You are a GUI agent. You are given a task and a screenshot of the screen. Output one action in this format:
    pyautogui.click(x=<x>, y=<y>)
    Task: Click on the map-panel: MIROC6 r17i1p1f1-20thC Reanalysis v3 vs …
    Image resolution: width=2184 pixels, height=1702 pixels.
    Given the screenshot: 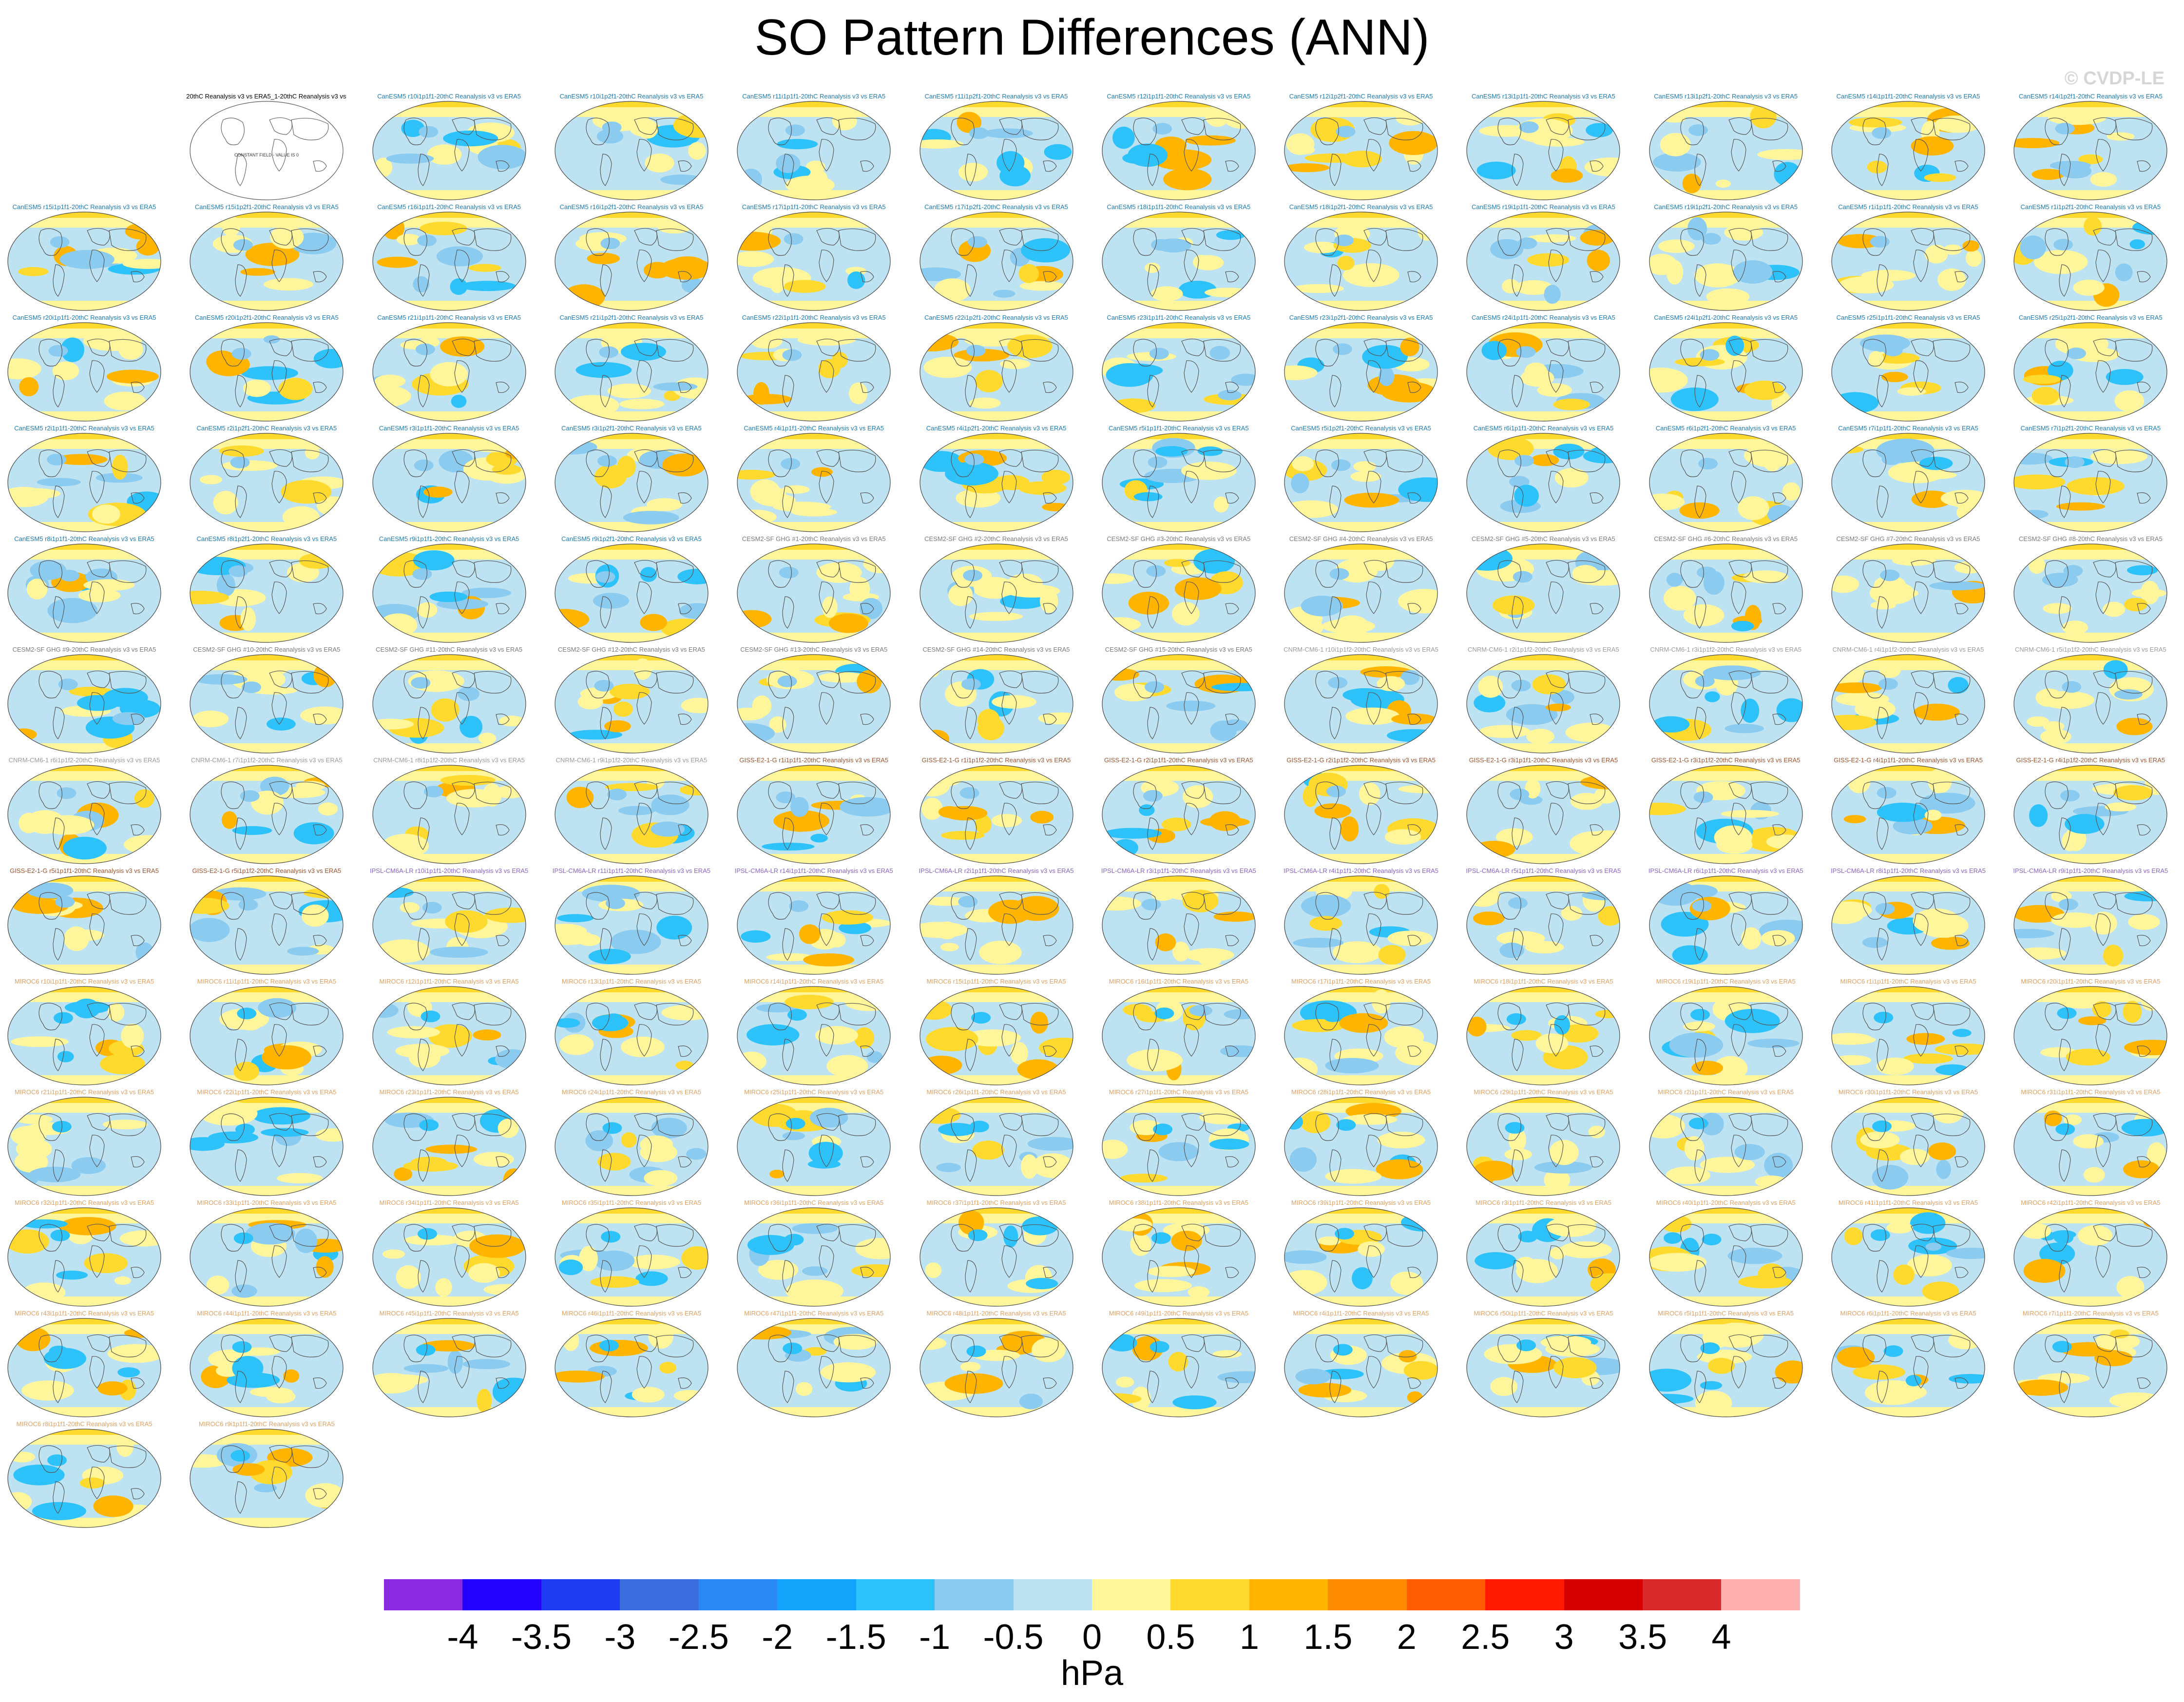 What is the action you would take?
    pyautogui.click(x=1361, y=1033)
    